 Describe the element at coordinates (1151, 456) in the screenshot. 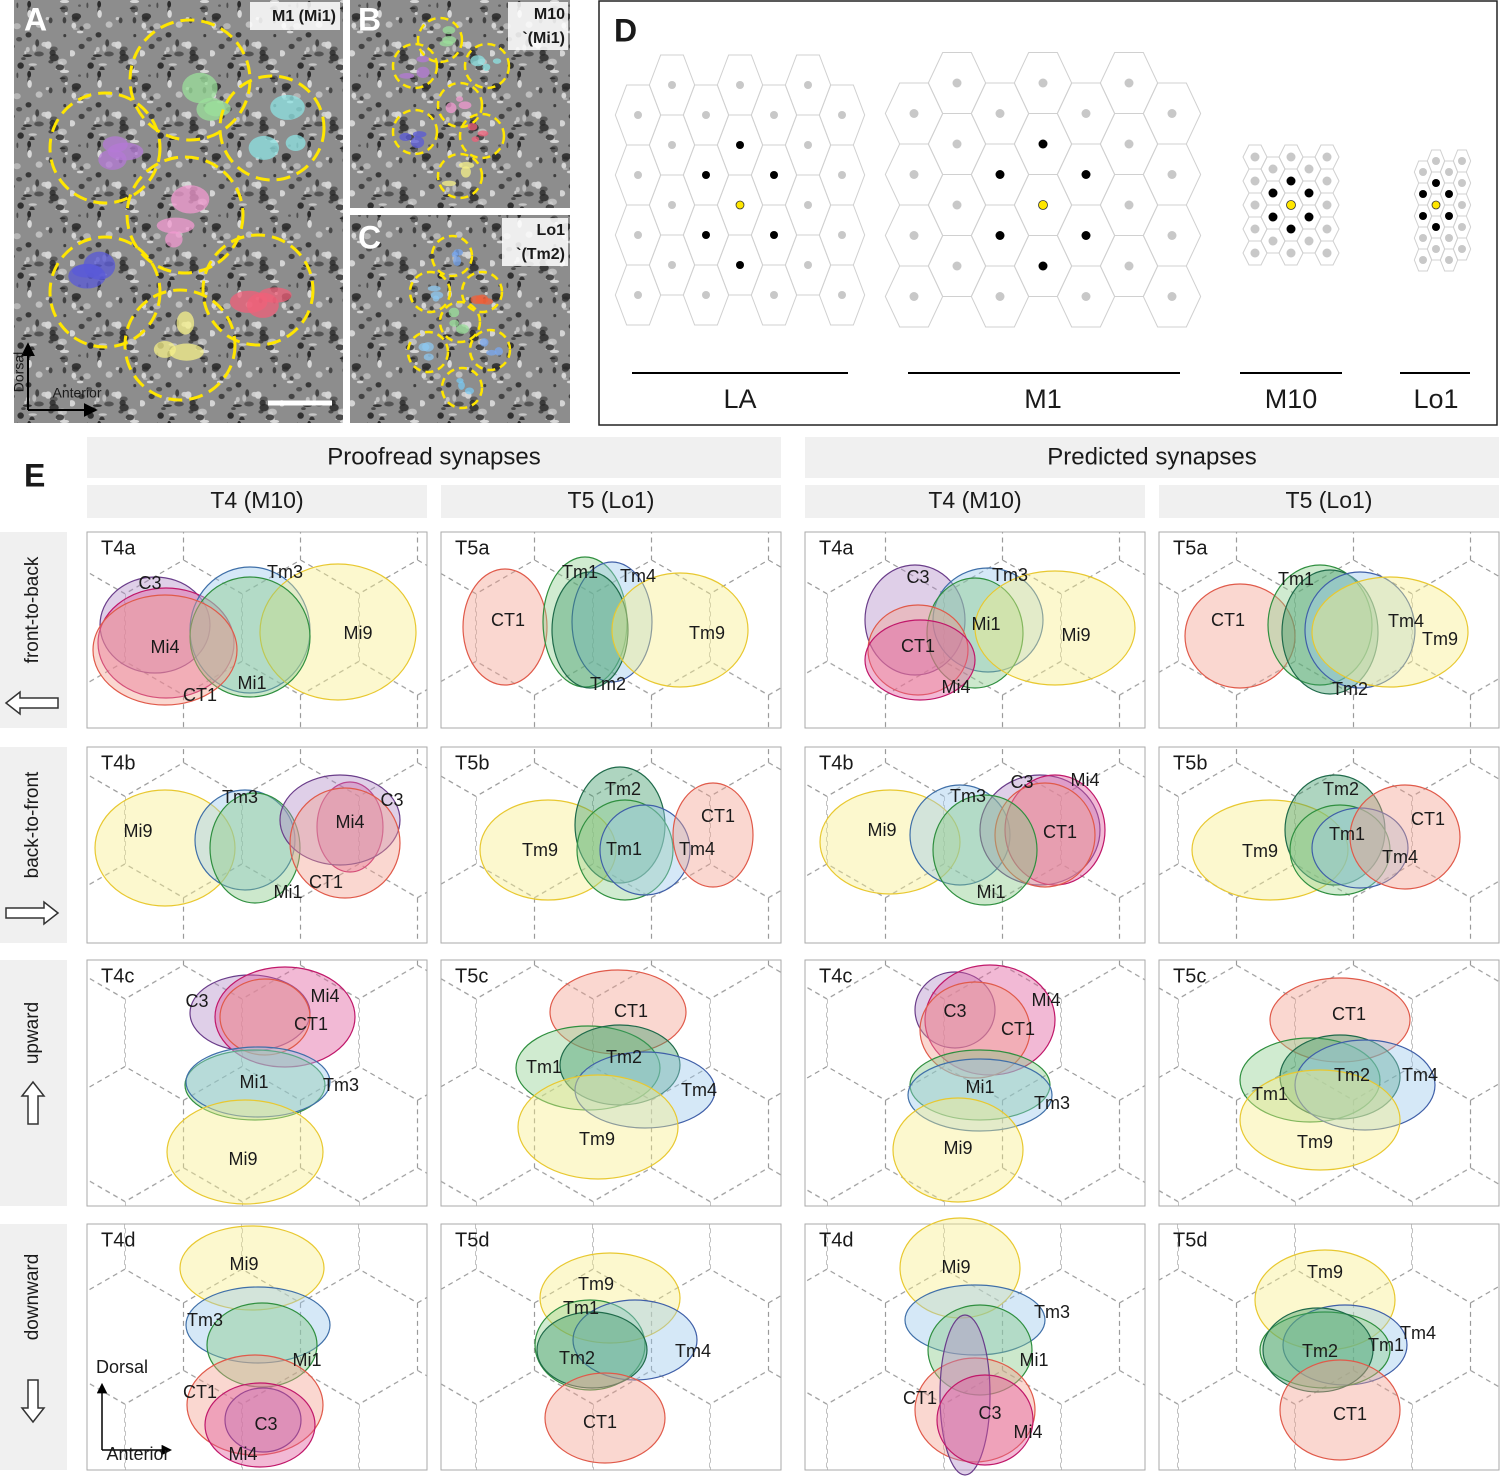

I see `group-header: Predicted synapses` at that location.